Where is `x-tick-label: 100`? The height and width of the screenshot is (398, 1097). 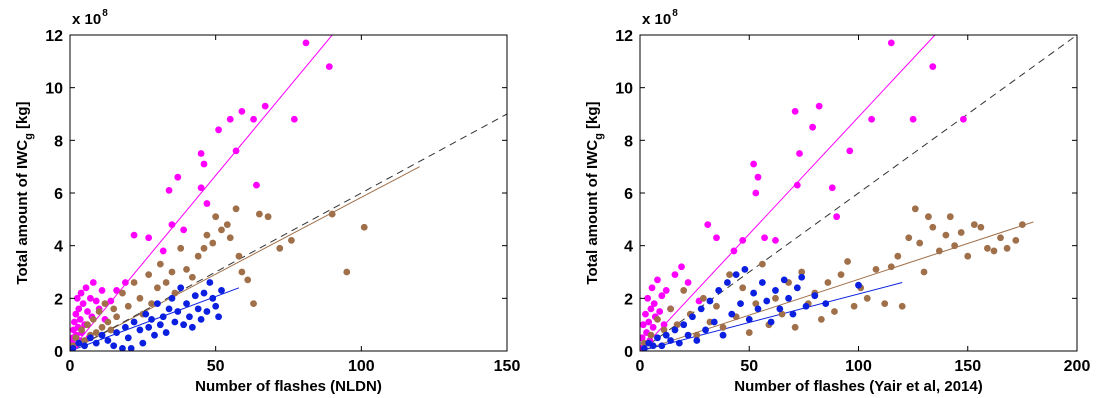
x-tick-label: 100 is located at coordinates (858, 366).